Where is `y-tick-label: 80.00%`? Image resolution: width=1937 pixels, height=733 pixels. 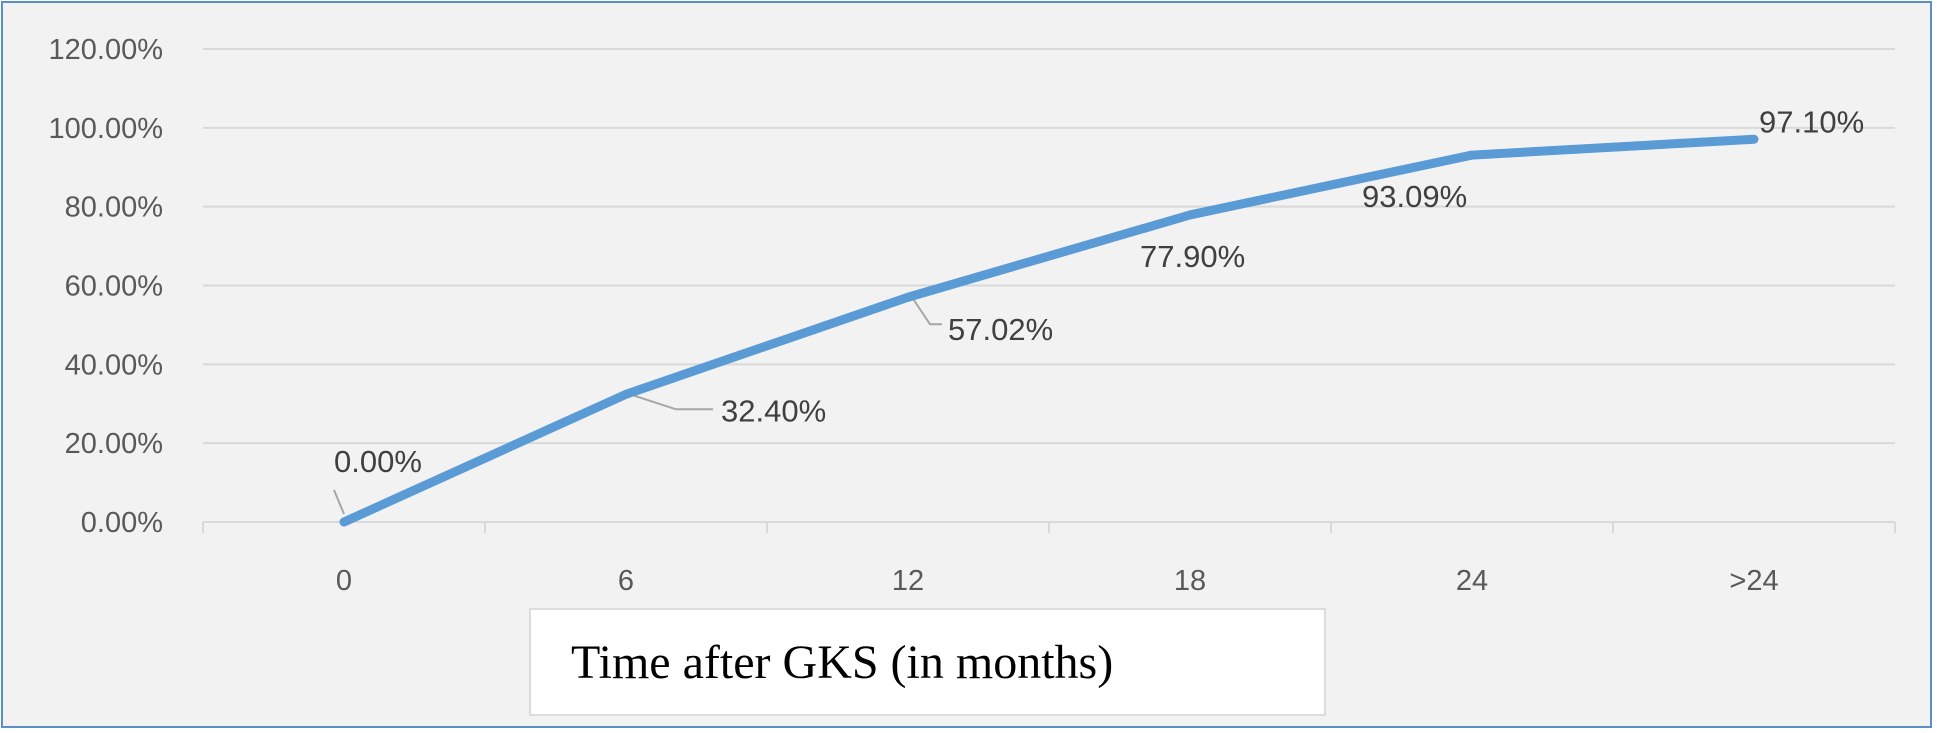
y-tick-label: 80.00% is located at coordinates (114, 208).